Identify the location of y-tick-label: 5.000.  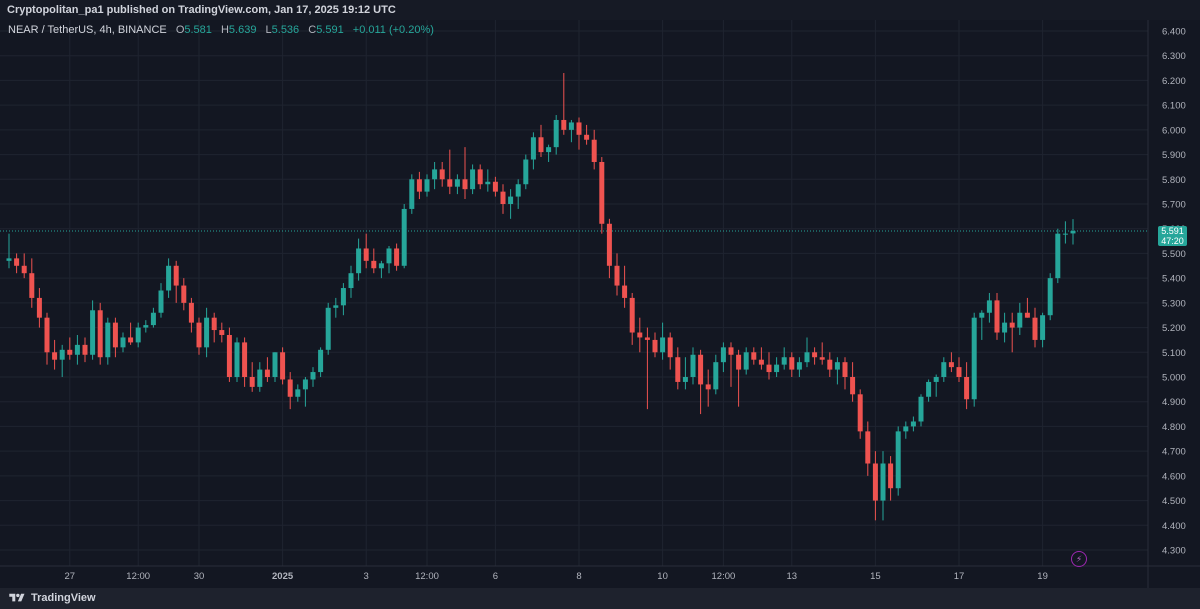
(1174, 378).